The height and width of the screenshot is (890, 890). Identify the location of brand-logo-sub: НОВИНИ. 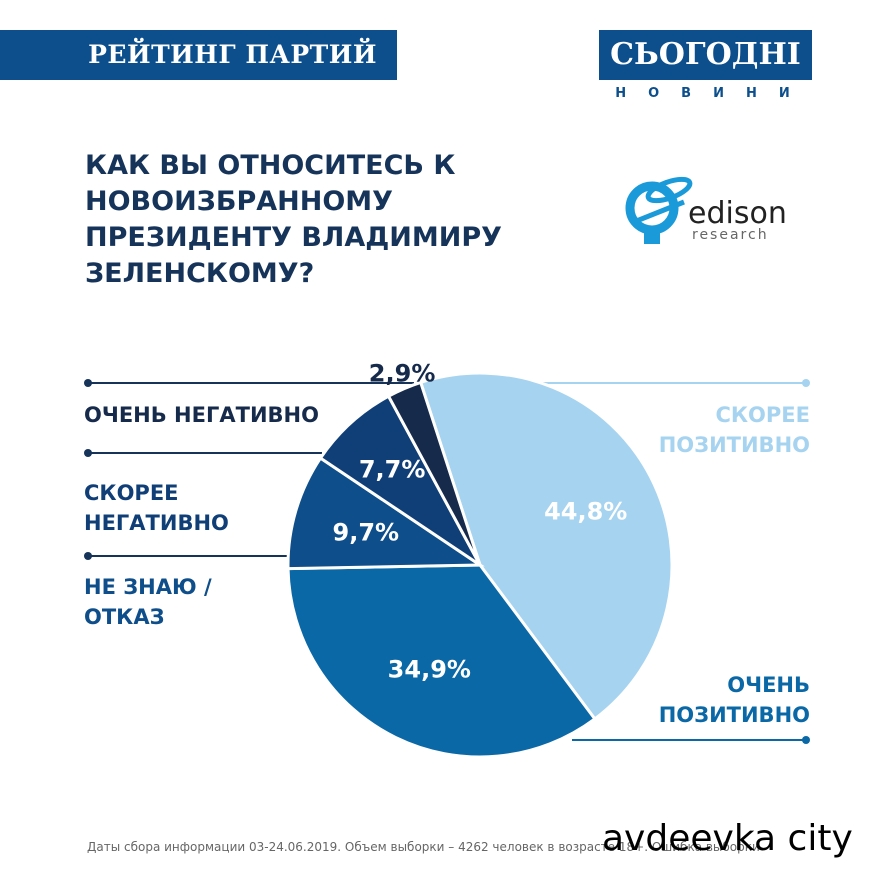
(713, 93).